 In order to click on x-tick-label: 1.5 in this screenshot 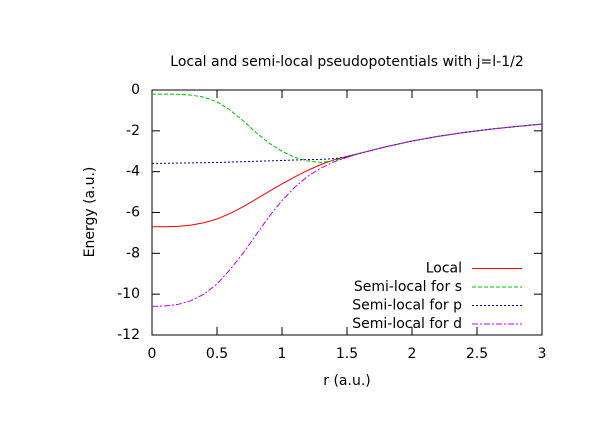, I will do `click(347, 354)`.